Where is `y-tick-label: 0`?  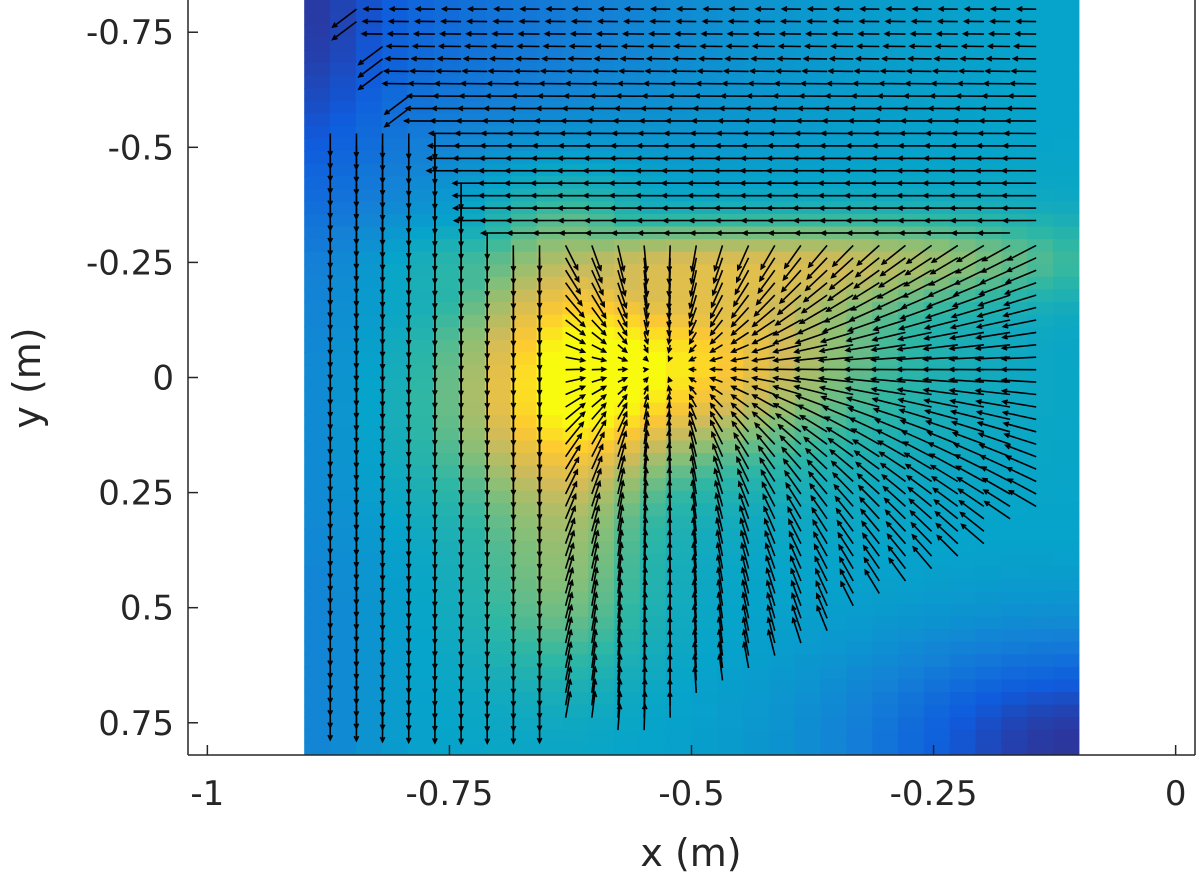
y-tick-label: 0 is located at coordinates (163, 379).